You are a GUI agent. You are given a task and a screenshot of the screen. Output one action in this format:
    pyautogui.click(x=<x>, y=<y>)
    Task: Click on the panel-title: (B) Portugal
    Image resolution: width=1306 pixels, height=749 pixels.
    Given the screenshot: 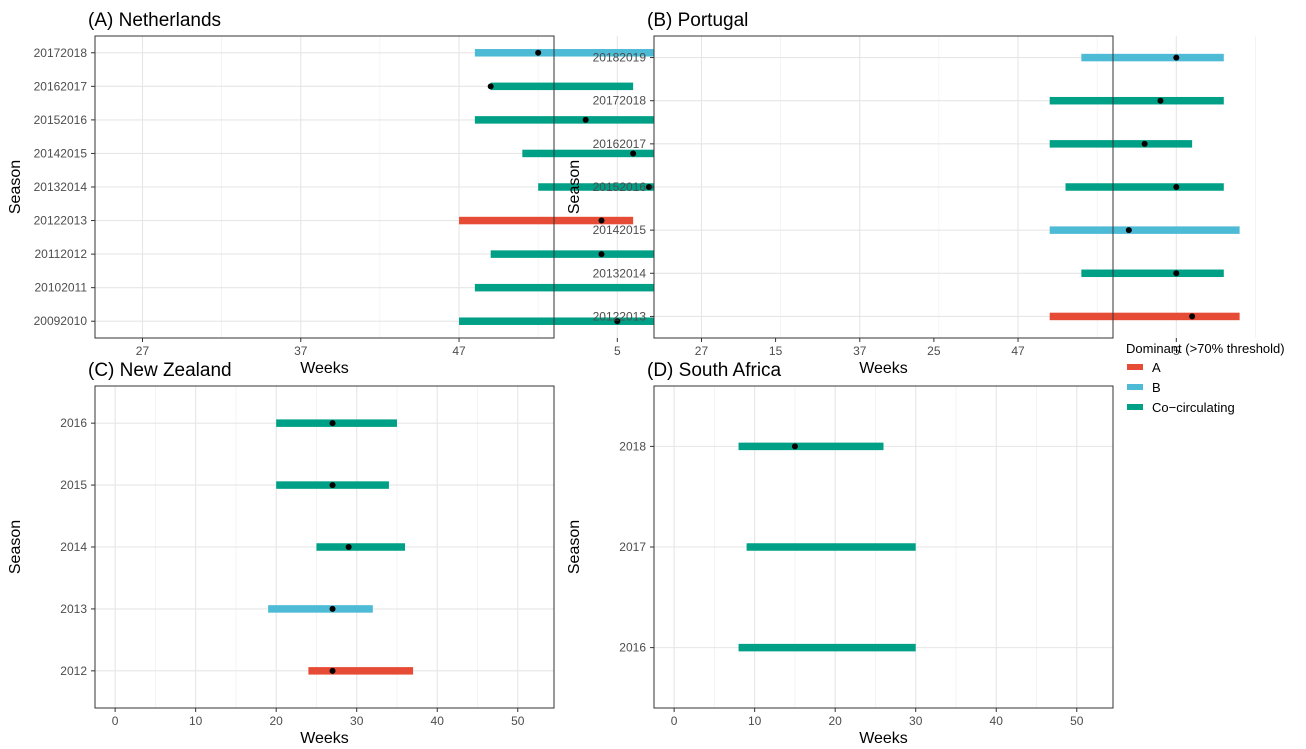 What is the action you would take?
    pyautogui.click(x=697, y=20)
    